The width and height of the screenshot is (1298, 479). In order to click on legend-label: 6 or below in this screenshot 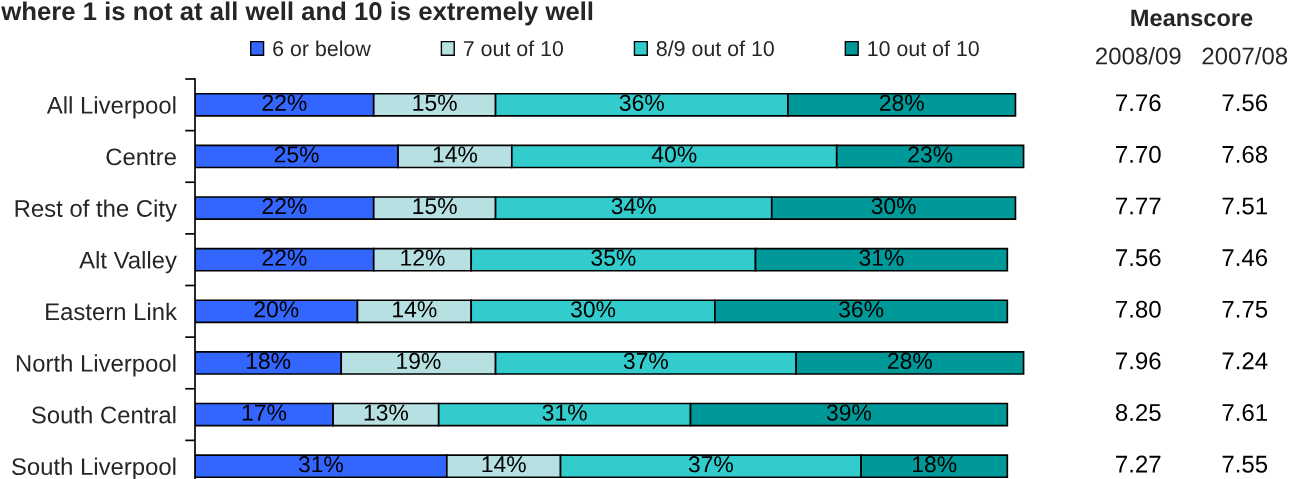, I will do `click(322, 48)`.